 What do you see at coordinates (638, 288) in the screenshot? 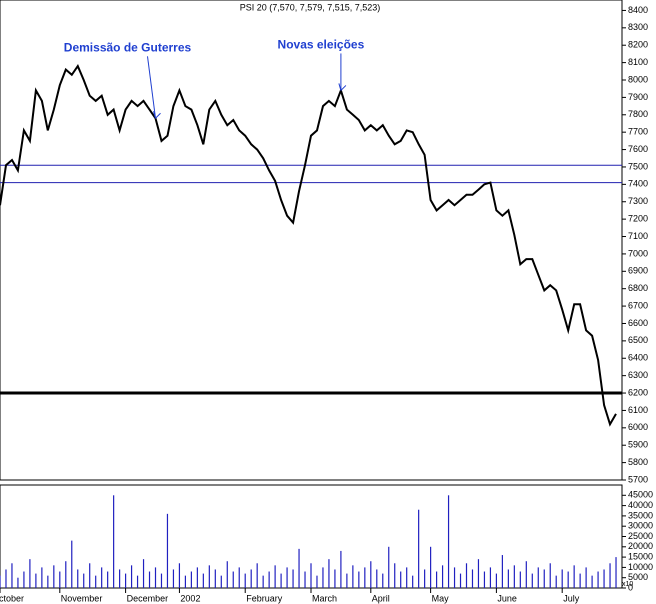
I see `y-tick-label: 6800` at bounding box center [638, 288].